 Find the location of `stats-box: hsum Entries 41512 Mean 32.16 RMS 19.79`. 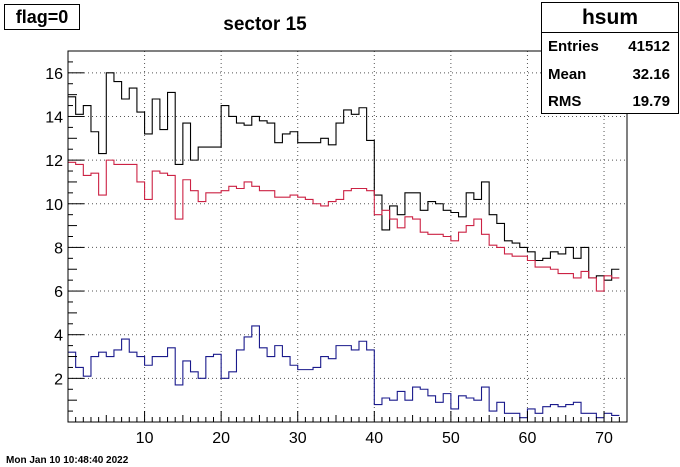

stats-box: hsum Entries 41512 Mean 32.16 RMS 19.79 is located at coordinates (610, 58).